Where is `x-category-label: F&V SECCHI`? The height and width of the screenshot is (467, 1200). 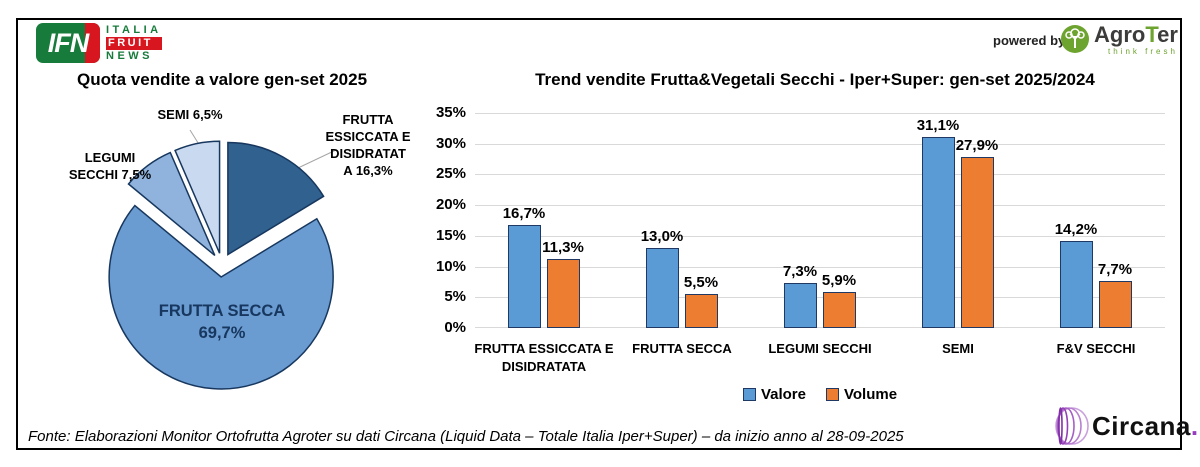
x-category-label: F&V SECCHI is located at coordinates (1096, 348).